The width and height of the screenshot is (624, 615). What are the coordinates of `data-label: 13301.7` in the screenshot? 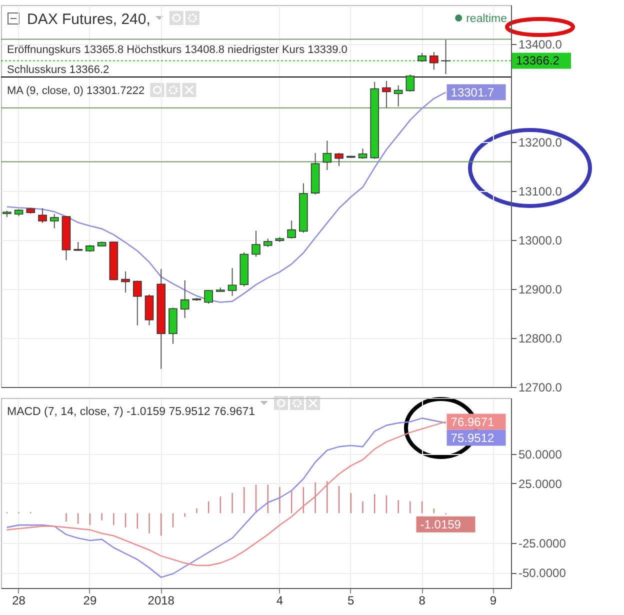 It's located at (472, 92).